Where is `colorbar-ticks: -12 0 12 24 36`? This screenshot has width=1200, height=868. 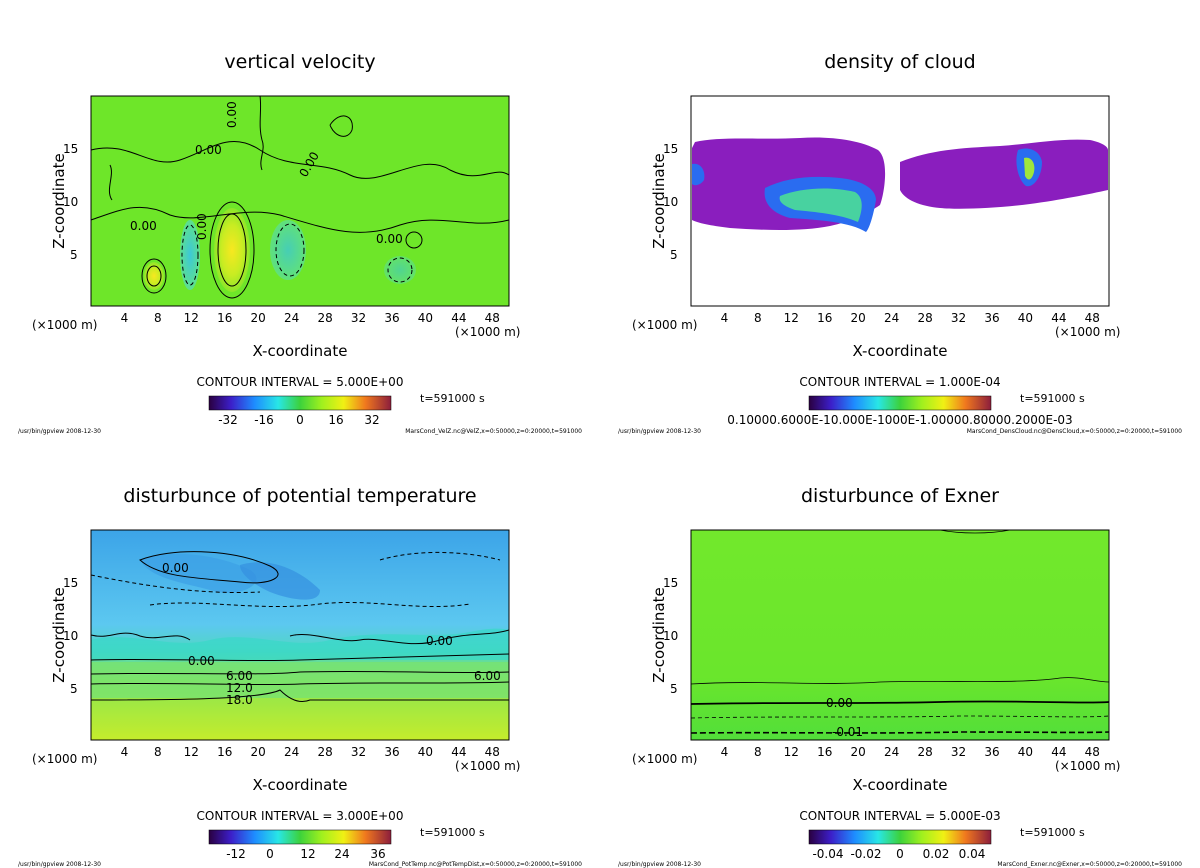 colorbar-ticks: -12 0 12 24 36 is located at coordinates (305, 854).